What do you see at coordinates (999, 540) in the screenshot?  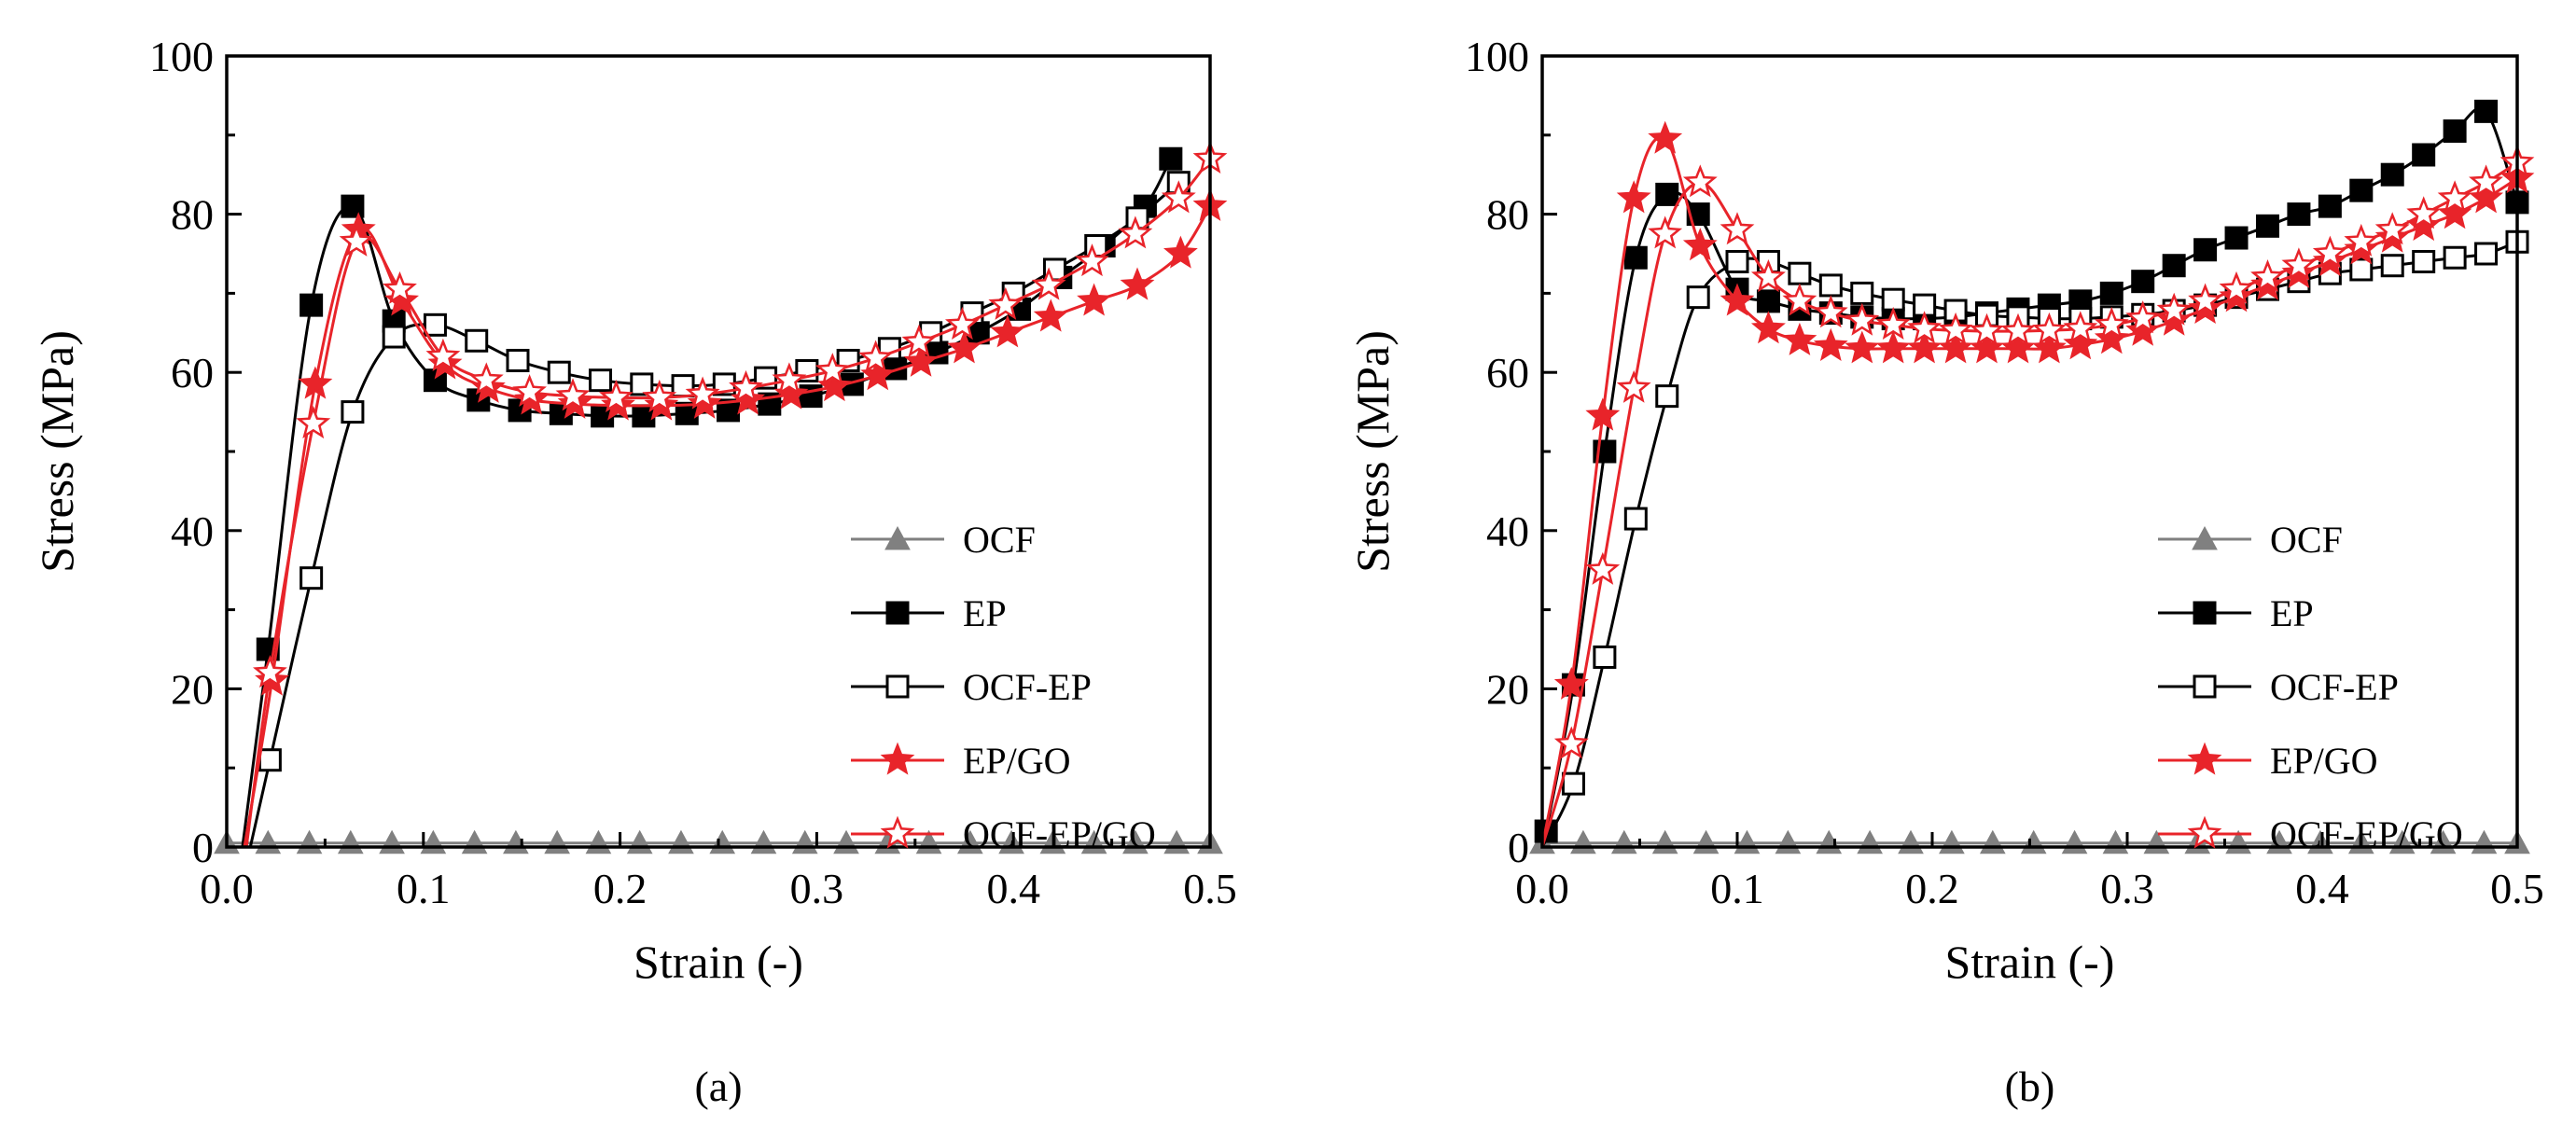 I see `legend-label: OCF` at bounding box center [999, 540].